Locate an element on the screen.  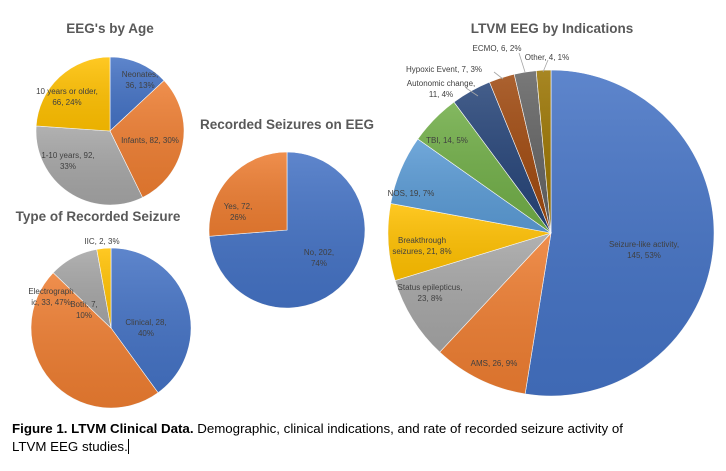
chart-title-age: EEG's by Age is located at coordinates (110, 28).